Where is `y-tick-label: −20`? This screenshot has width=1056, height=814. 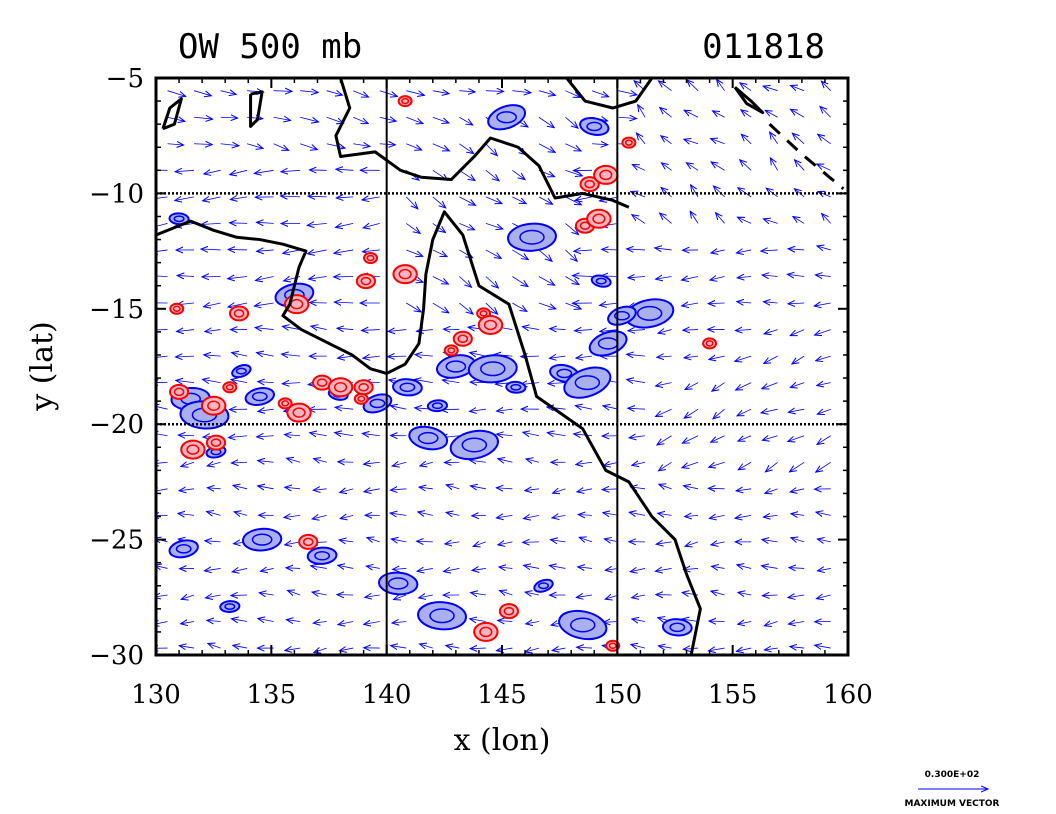
y-tick-label: −20 is located at coordinates (116, 425).